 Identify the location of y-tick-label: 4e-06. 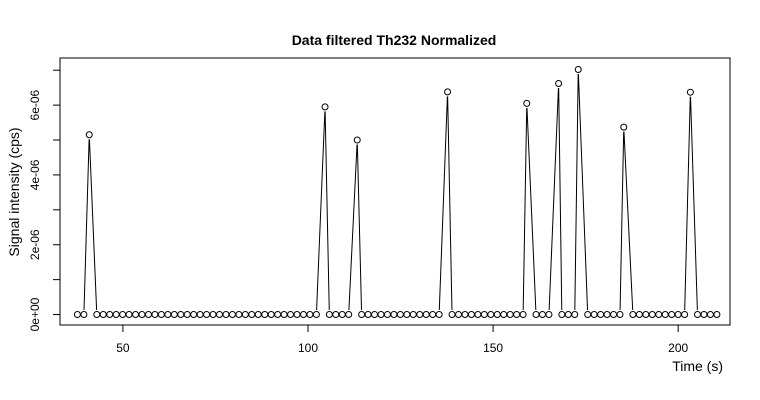
(35, 174).